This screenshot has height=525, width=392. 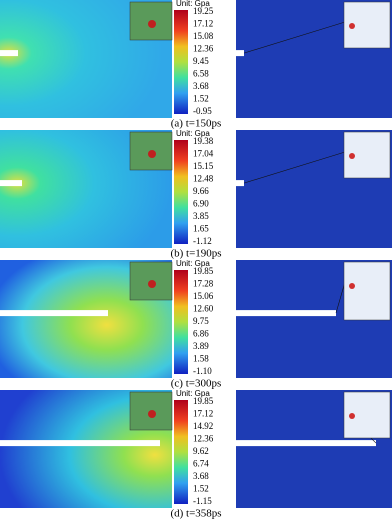 What do you see at coordinates (201, 229) in the screenshot?
I see `colorbar-label: 1.65` at bounding box center [201, 229].